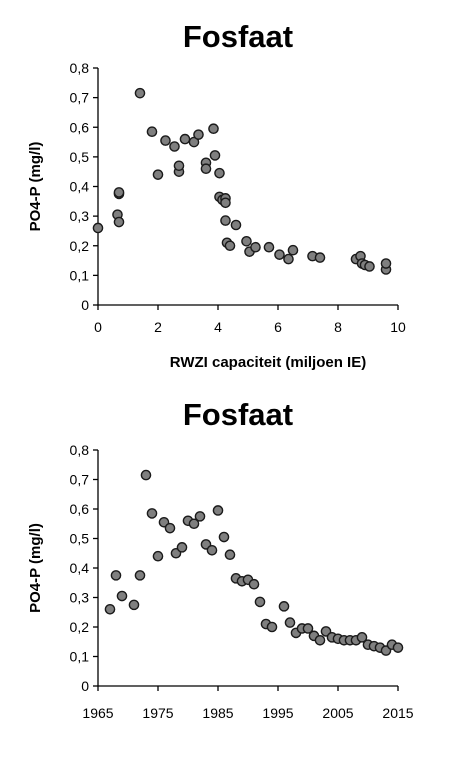 Image resolution: width=456 pixels, height=766 pixels. What do you see at coordinates (97, 713) in the screenshot?
I see `x-tick-label: 1965` at bounding box center [97, 713].